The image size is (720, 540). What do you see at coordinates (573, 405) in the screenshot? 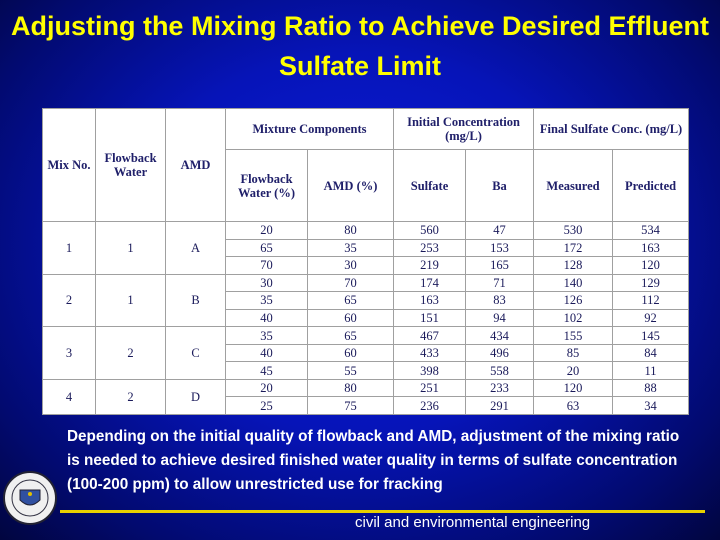
I see `value-cell: 63` at bounding box center [573, 405].